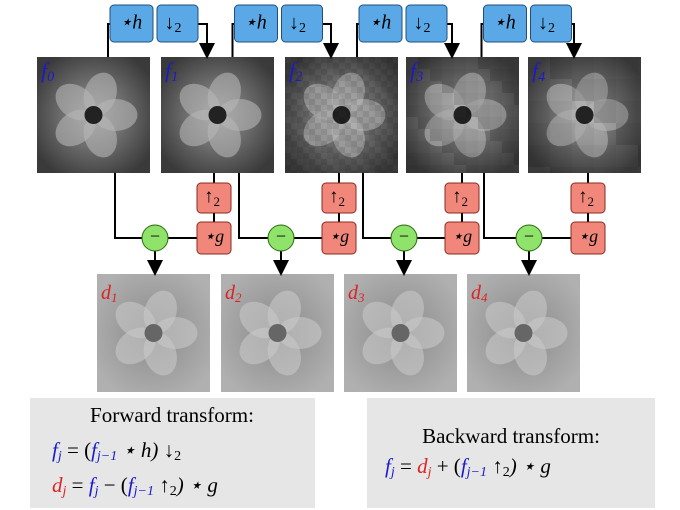  What do you see at coordinates (197, 485) in the screenshot?
I see `formula-part: ) ⋆ g` at bounding box center [197, 485].